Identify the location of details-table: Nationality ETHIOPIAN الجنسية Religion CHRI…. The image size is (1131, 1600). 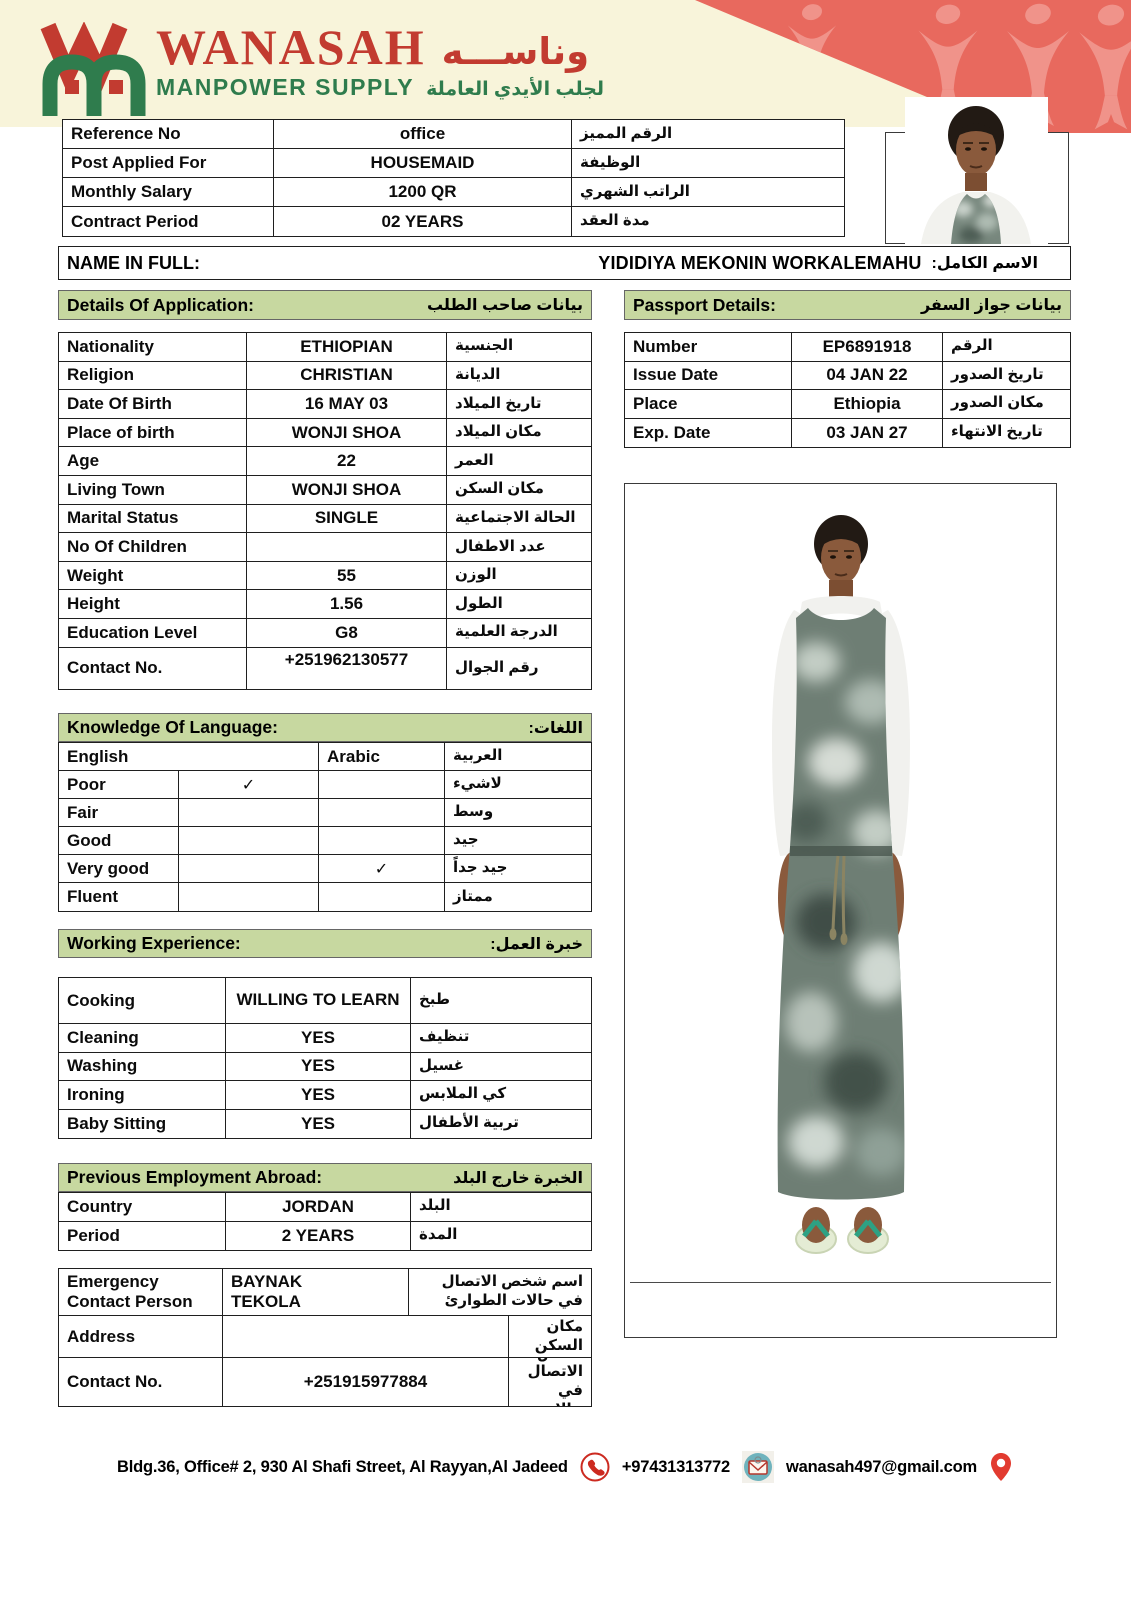
(325, 511).